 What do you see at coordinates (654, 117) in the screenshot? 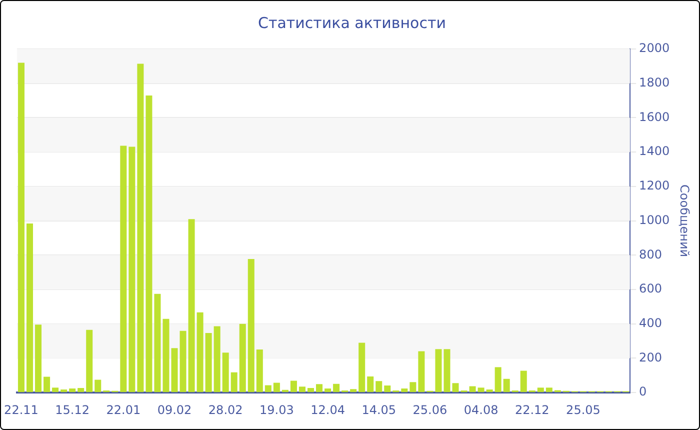
I see `y-tick-label: 1600` at bounding box center [654, 117].